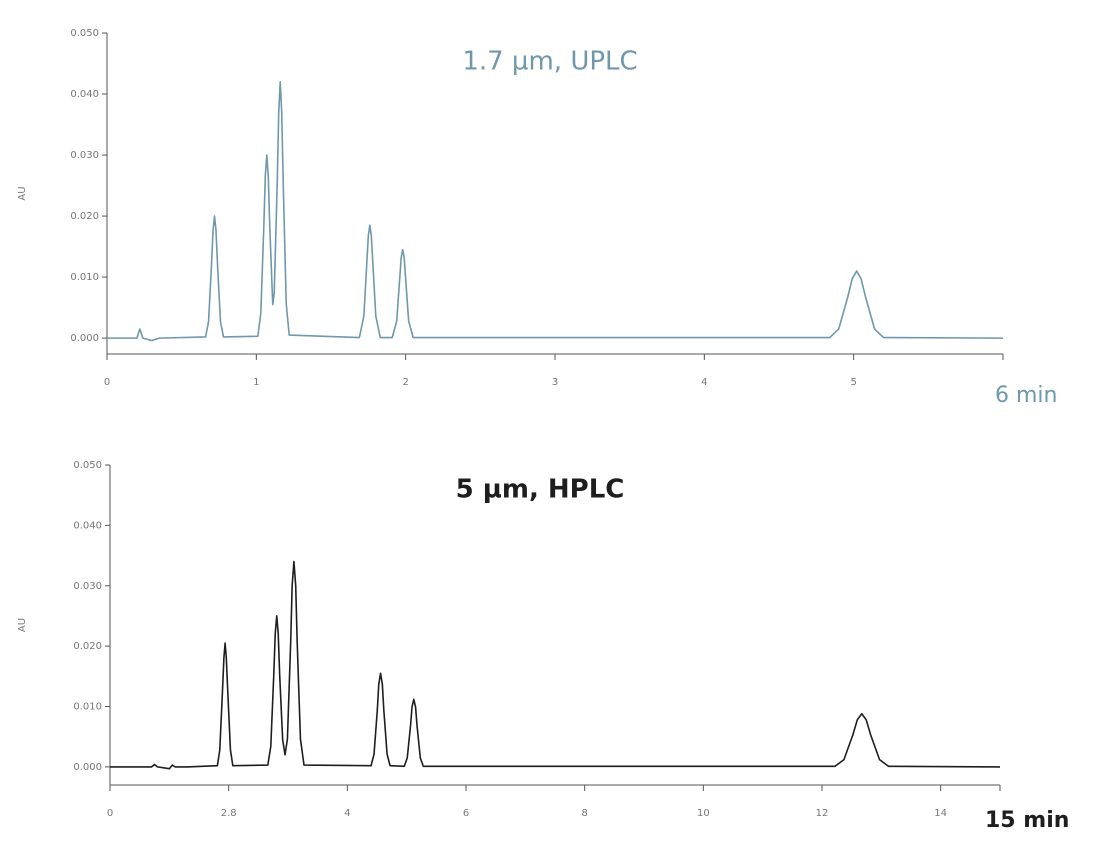 The width and height of the screenshot is (1094, 841). What do you see at coordinates (466, 813) in the screenshot?
I see `x-tick-label: 6` at bounding box center [466, 813].